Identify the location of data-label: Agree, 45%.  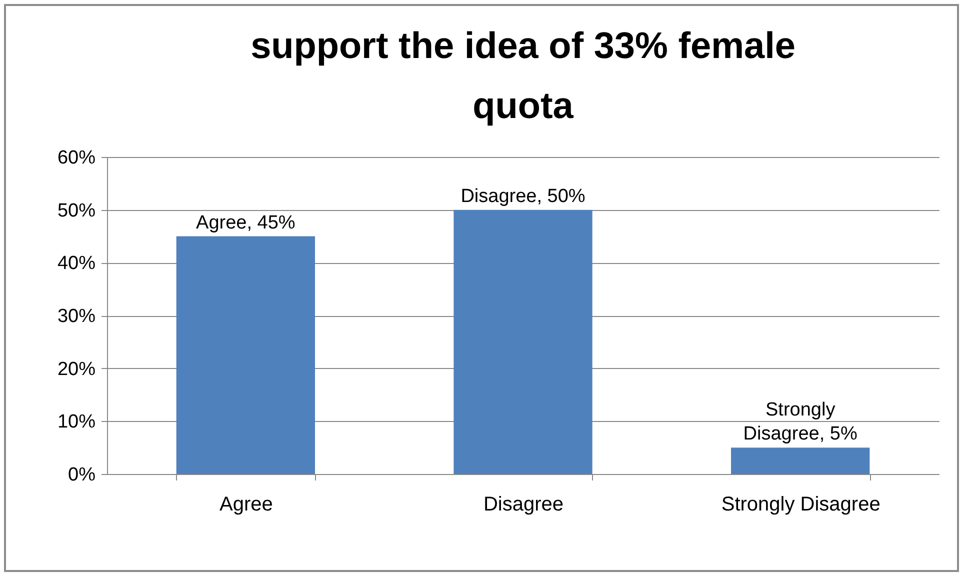
(246, 223).